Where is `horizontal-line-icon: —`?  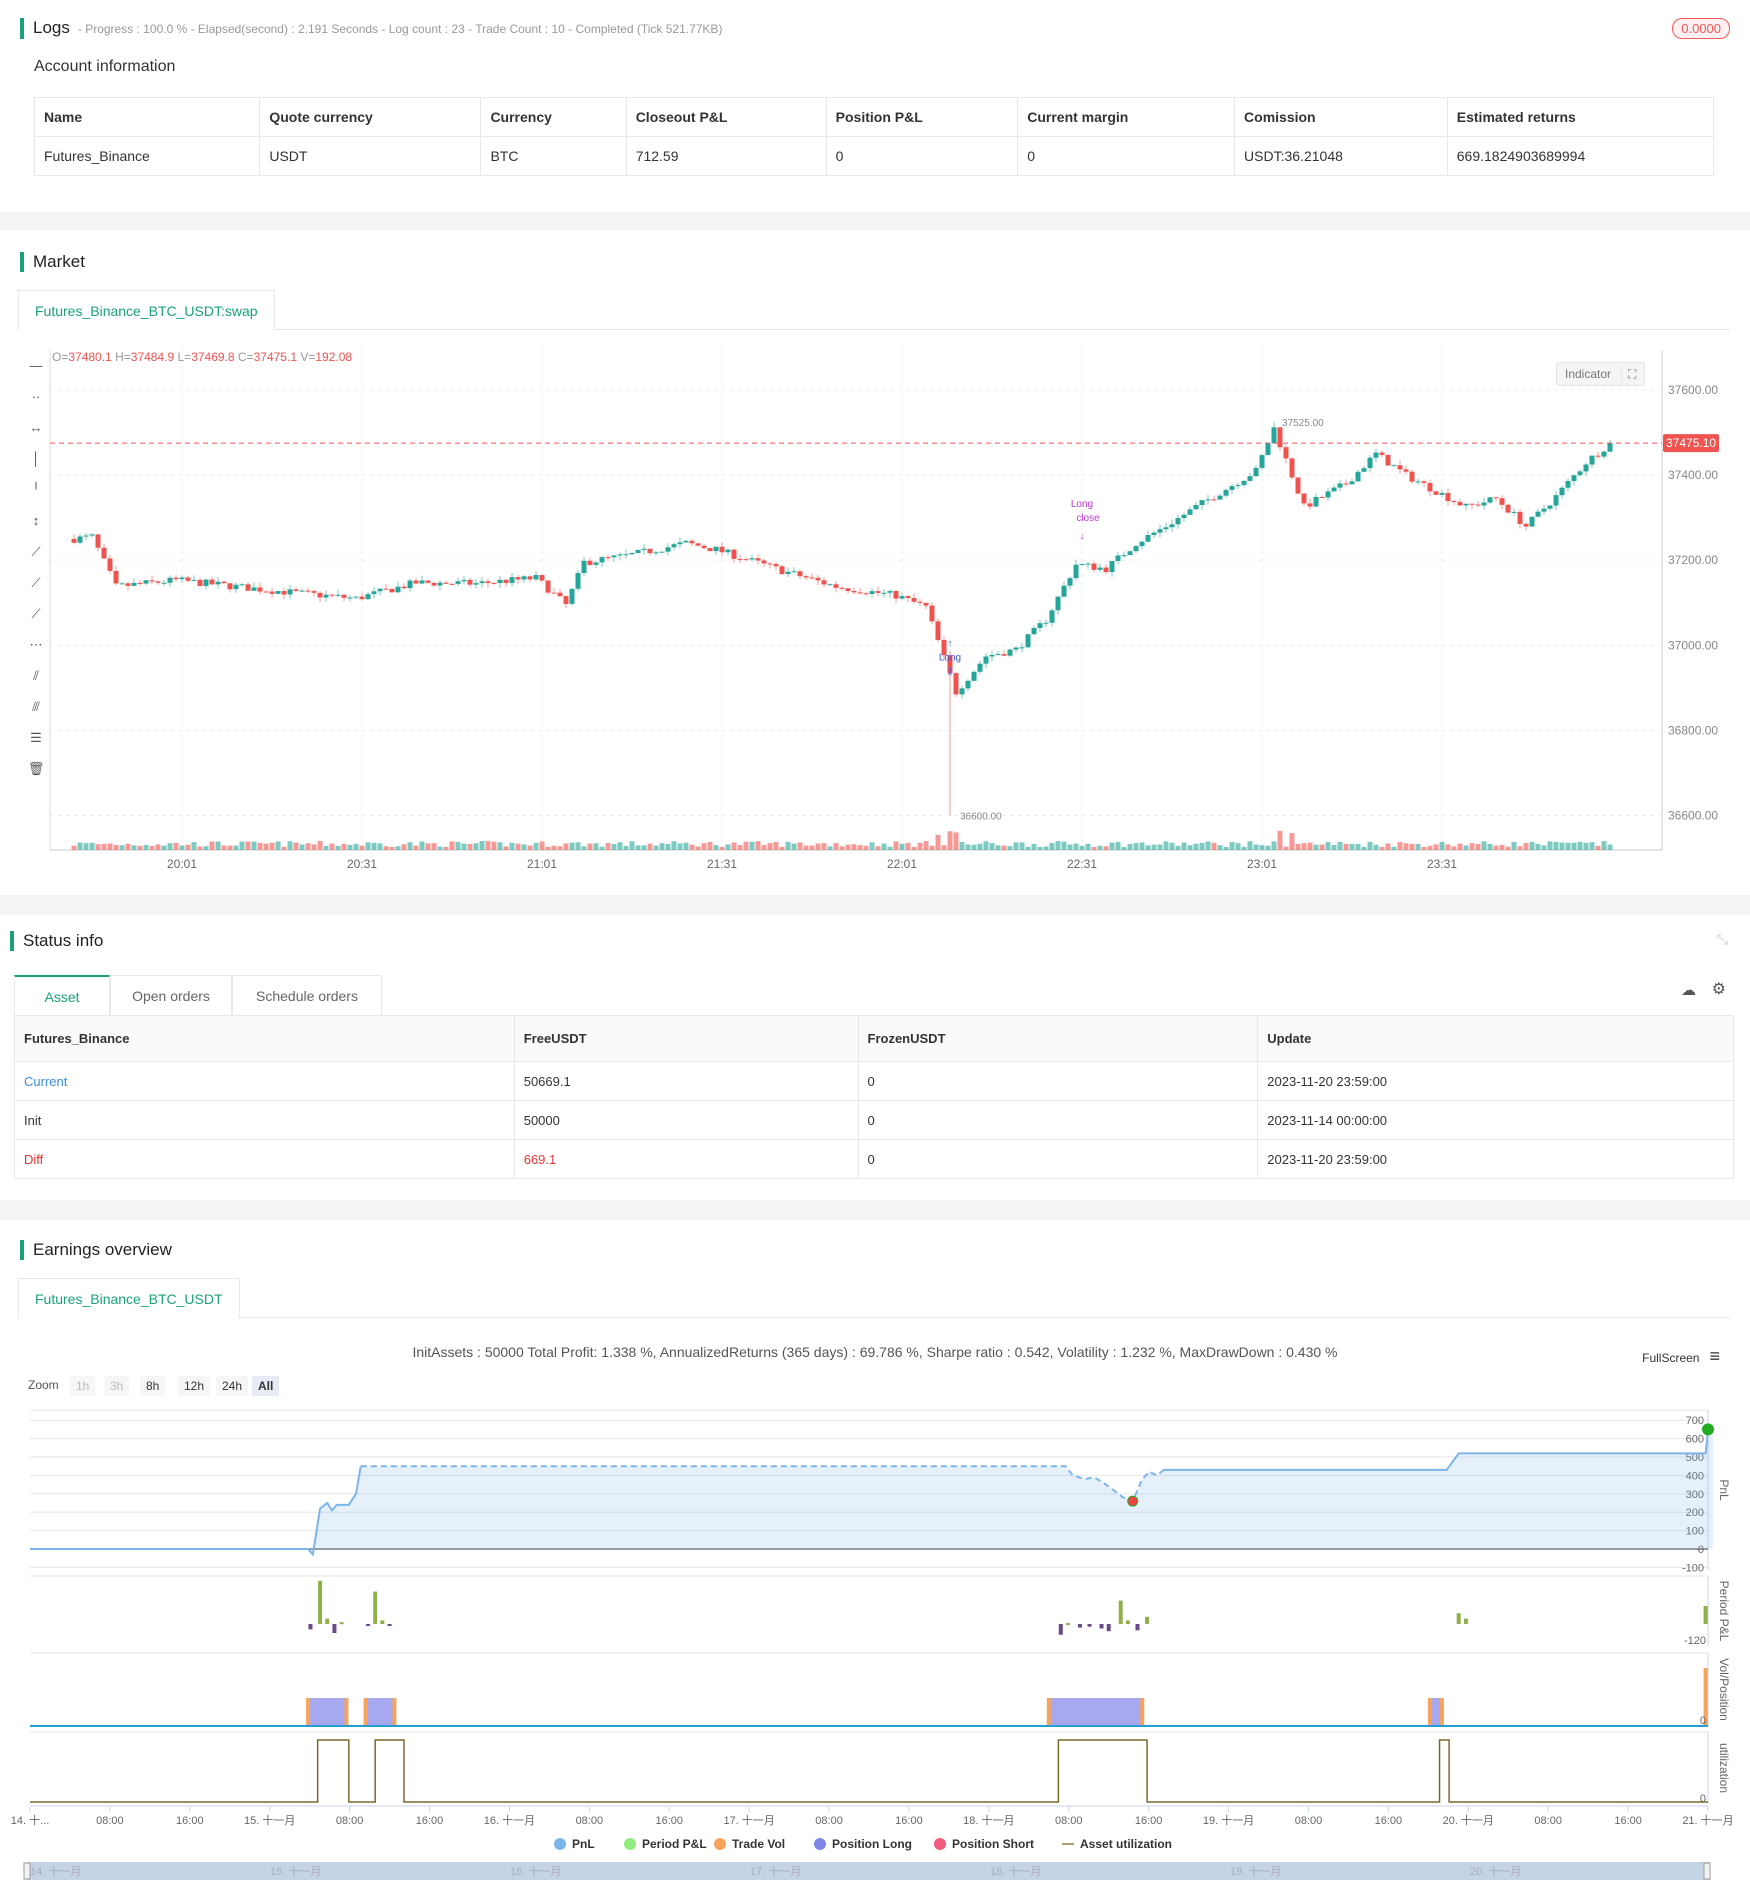 horizontal-line-icon: — is located at coordinates (36, 365).